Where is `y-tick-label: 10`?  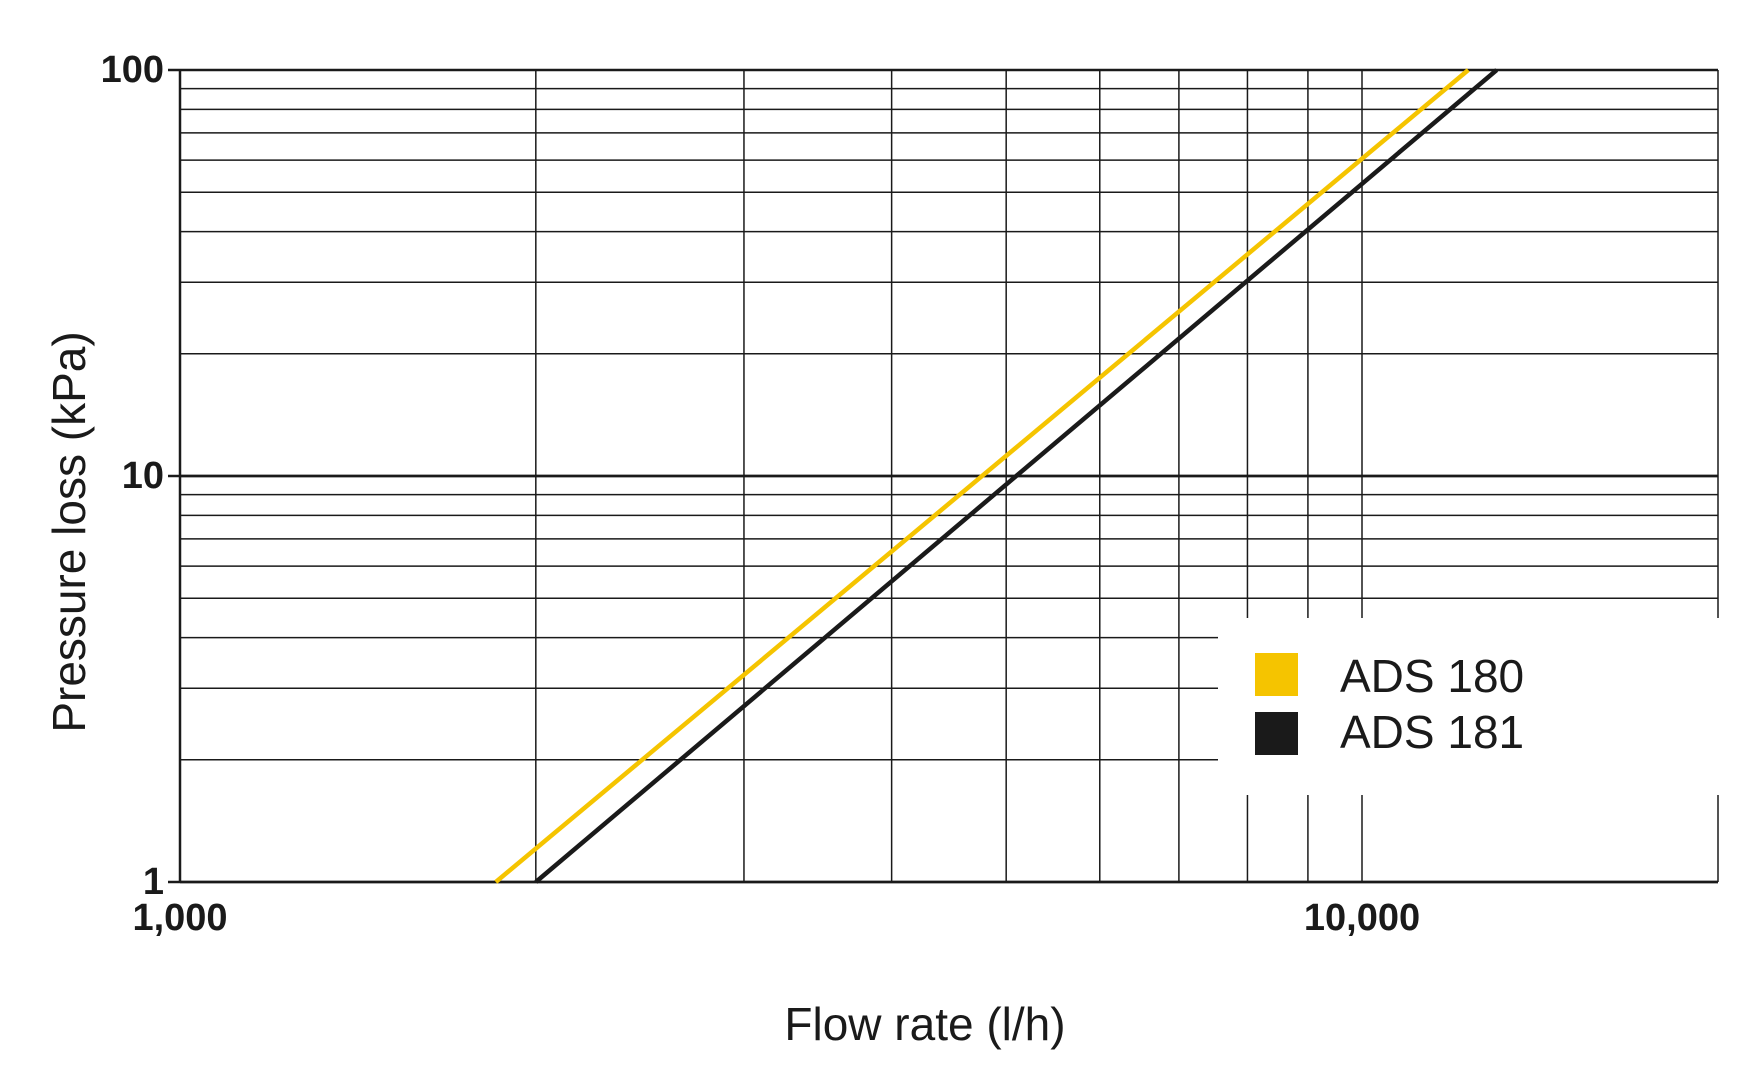
y-tick-label: 10 is located at coordinates (143, 476).